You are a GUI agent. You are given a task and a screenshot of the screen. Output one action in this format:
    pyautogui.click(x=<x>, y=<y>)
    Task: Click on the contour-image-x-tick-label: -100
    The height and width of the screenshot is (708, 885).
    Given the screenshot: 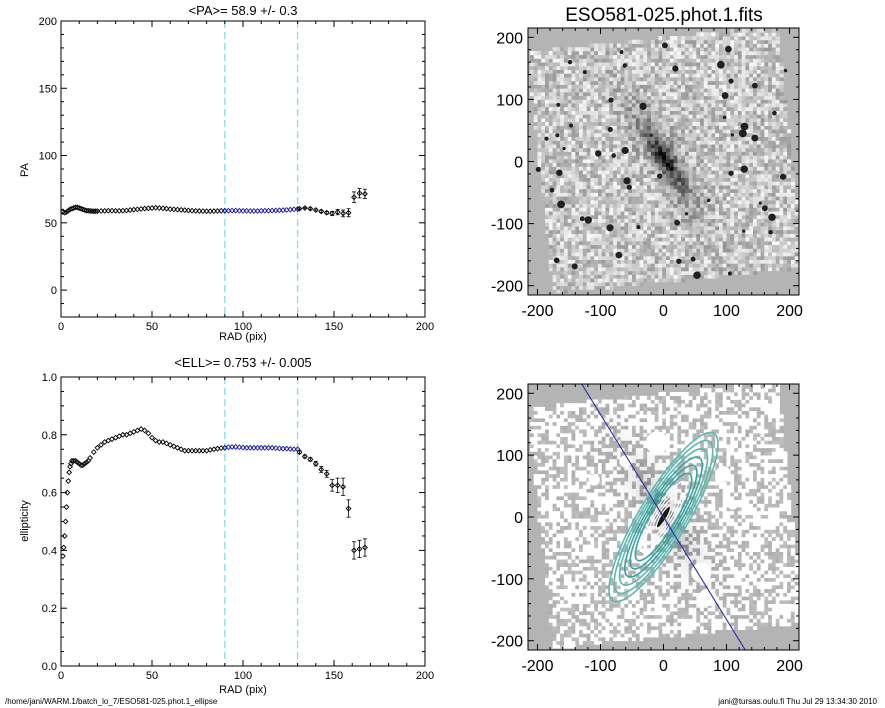 What is the action you would take?
    pyautogui.click(x=600, y=666)
    